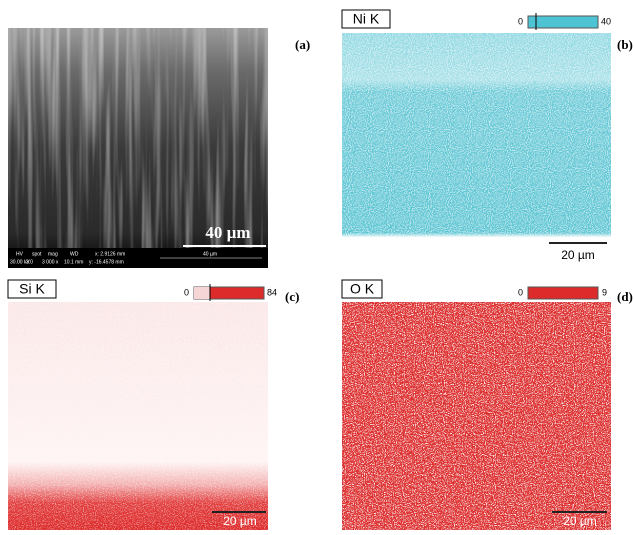 This screenshot has height=535, width=634. I want to click on info-header: spot, so click(37, 254).